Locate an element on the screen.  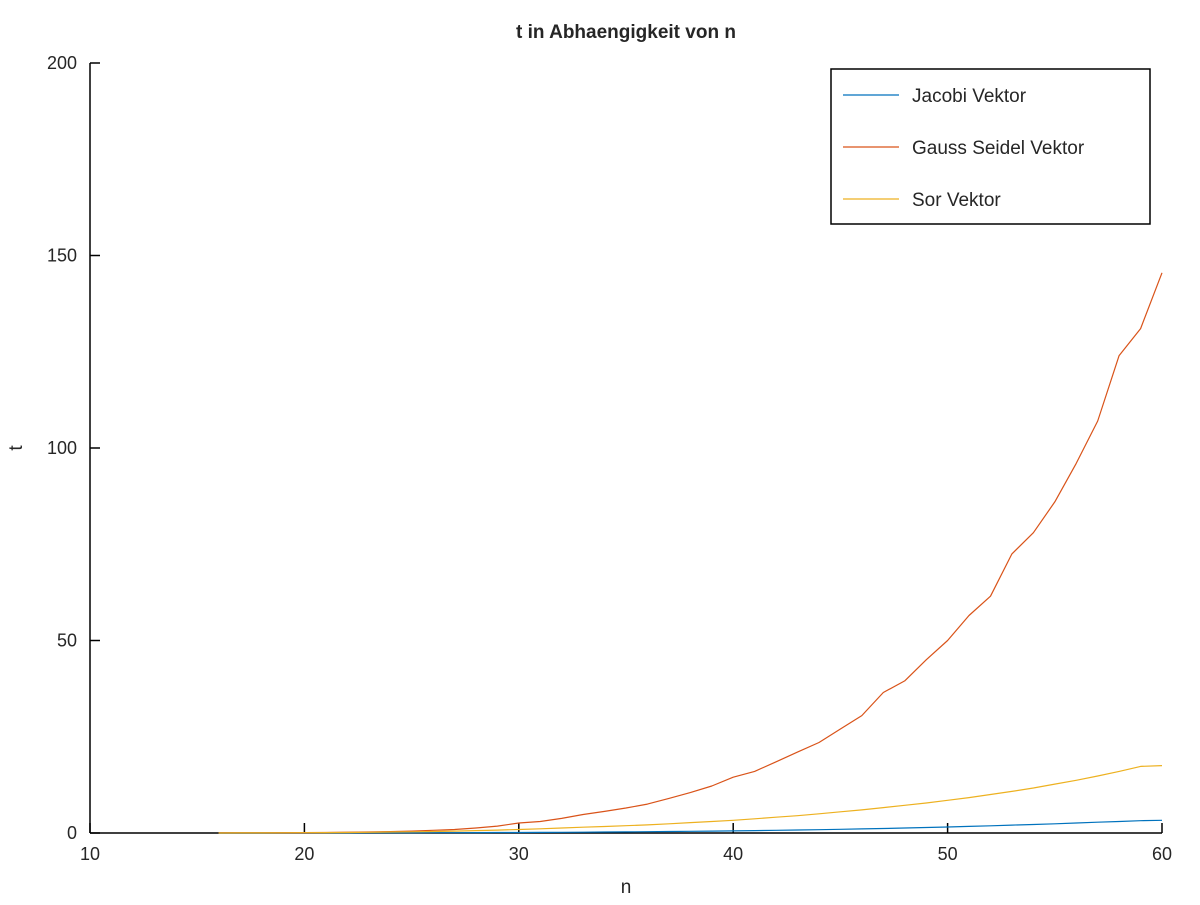
x-tick-label: 40 is located at coordinates (733, 854).